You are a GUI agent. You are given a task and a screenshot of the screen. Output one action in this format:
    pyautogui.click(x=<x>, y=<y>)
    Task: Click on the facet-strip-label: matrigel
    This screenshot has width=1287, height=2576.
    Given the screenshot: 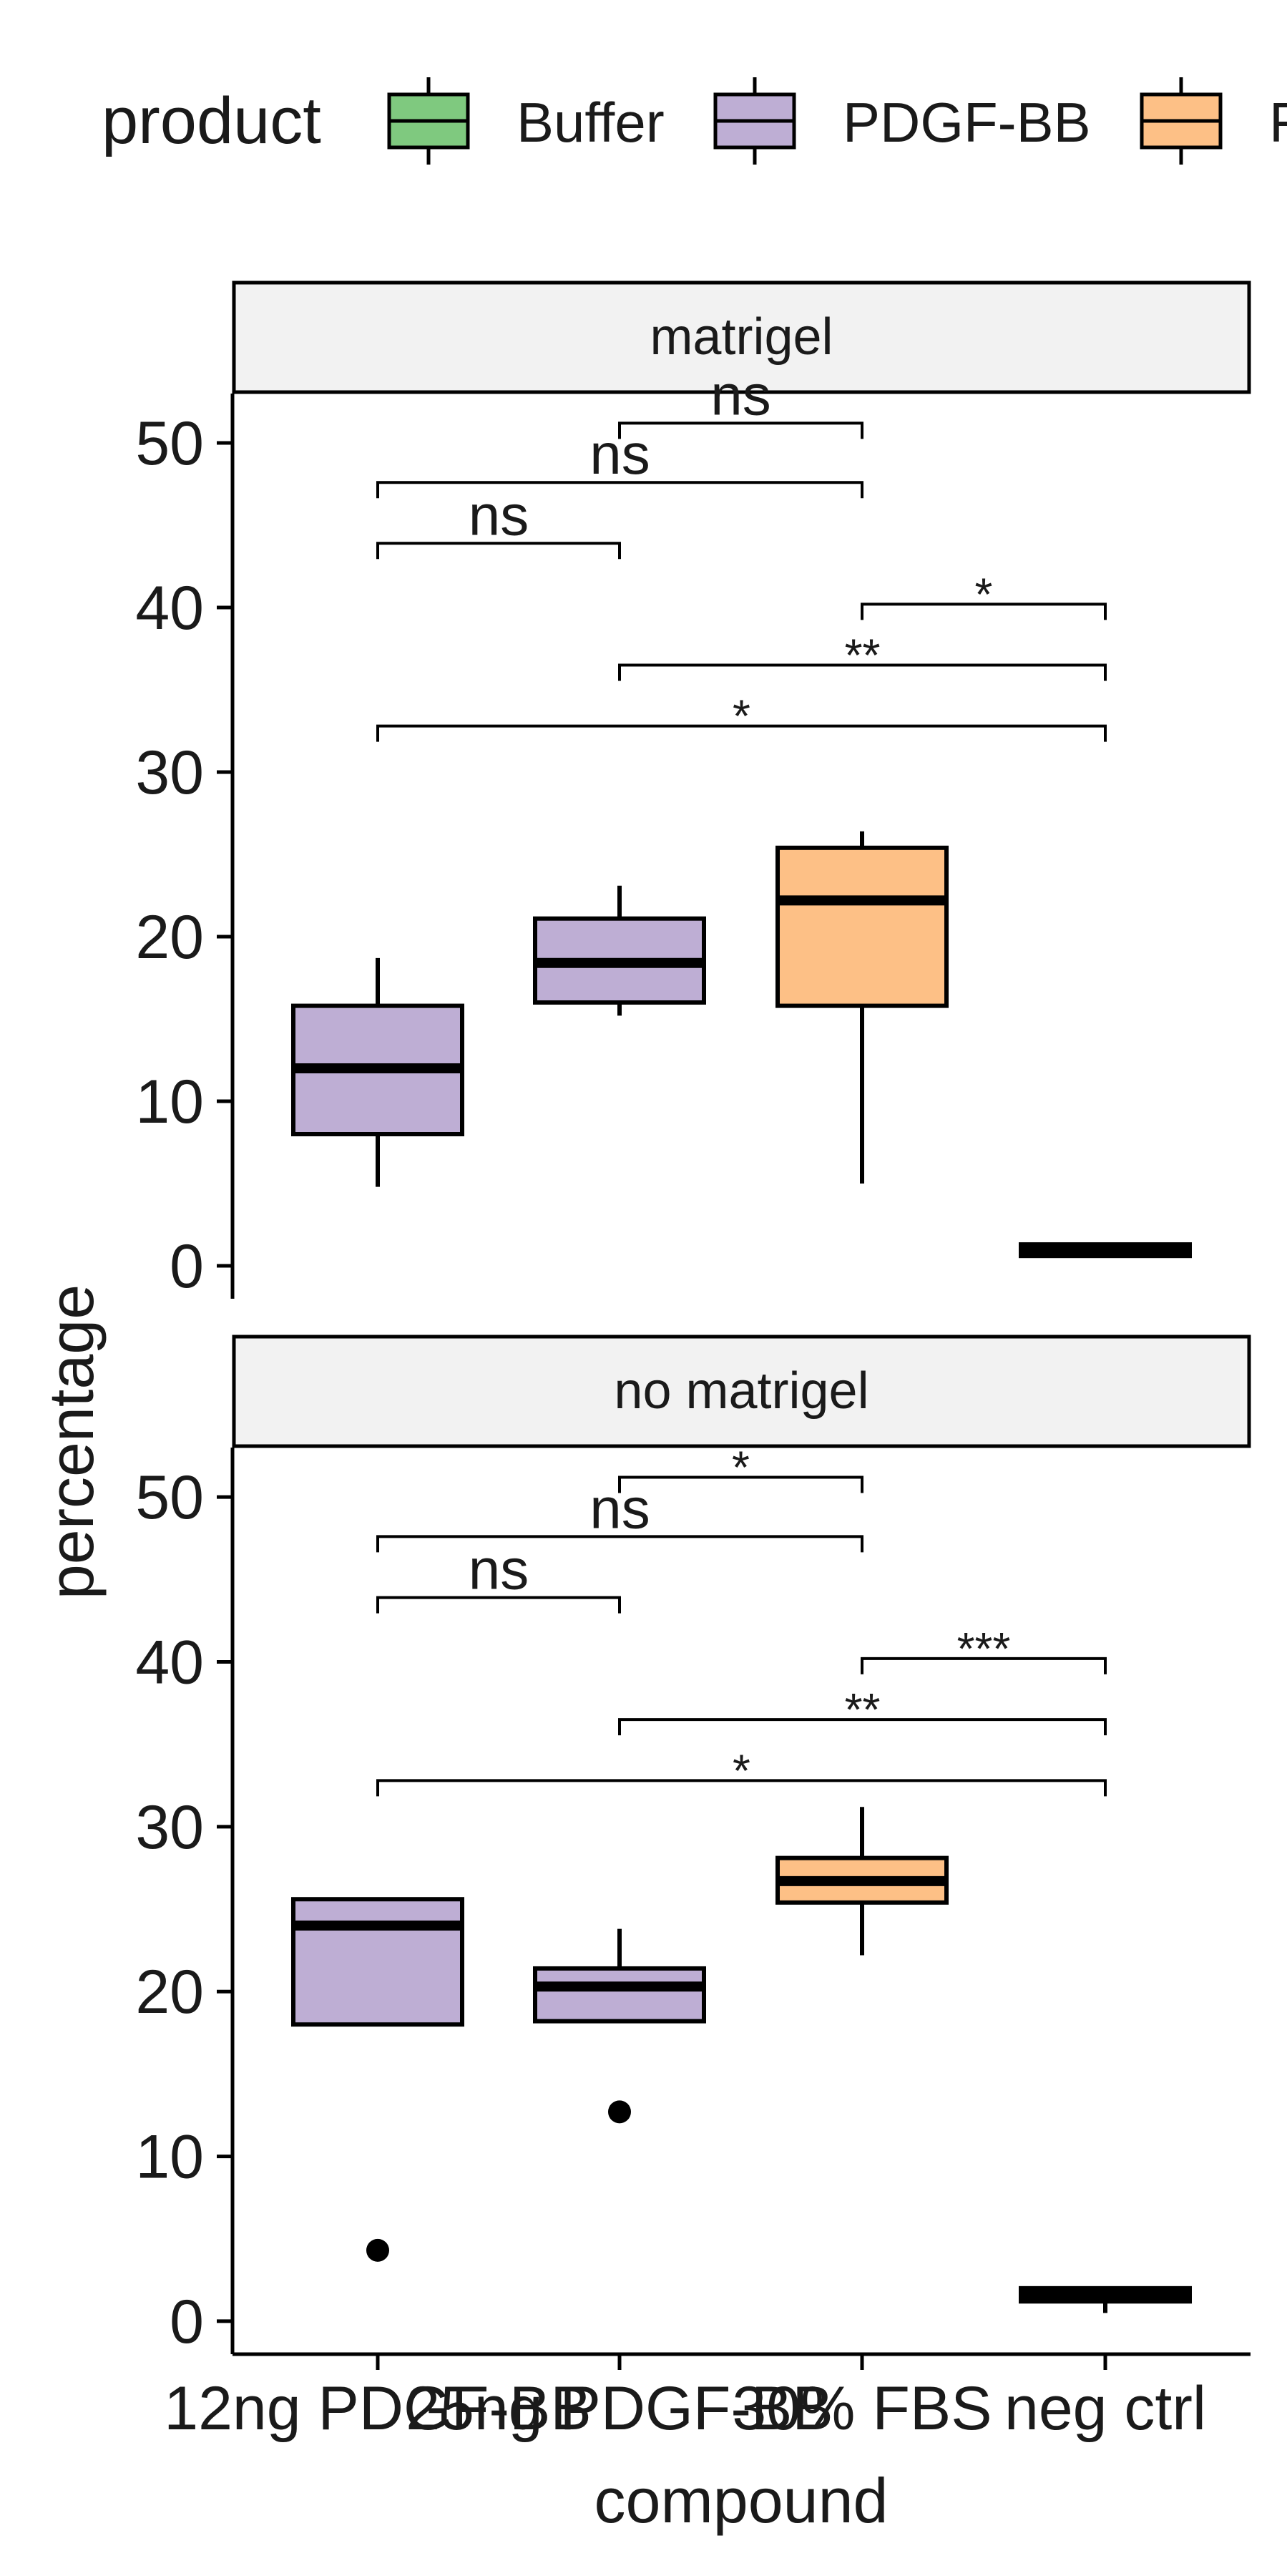 What is the action you would take?
    pyautogui.click(x=741, y=337)
    